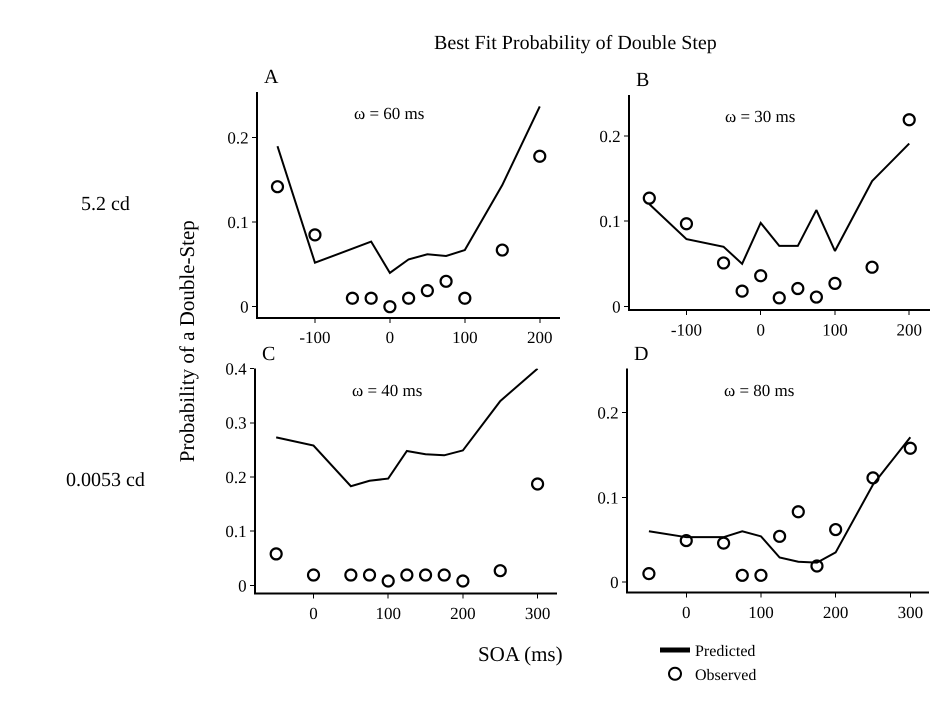 This screenshot has height=701, width=933. I want to click on y-axis-title: Probability of a Double-Step, so click(186, 341).